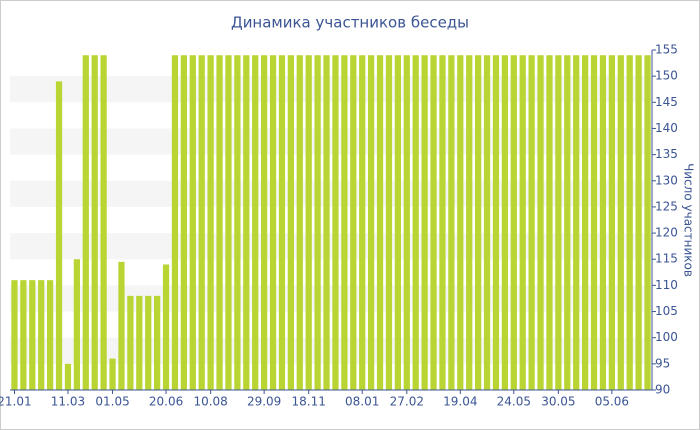 The width and height of the screenshot is (700, 430). I want to click on y-tick-label: 110, so click(666, 285).